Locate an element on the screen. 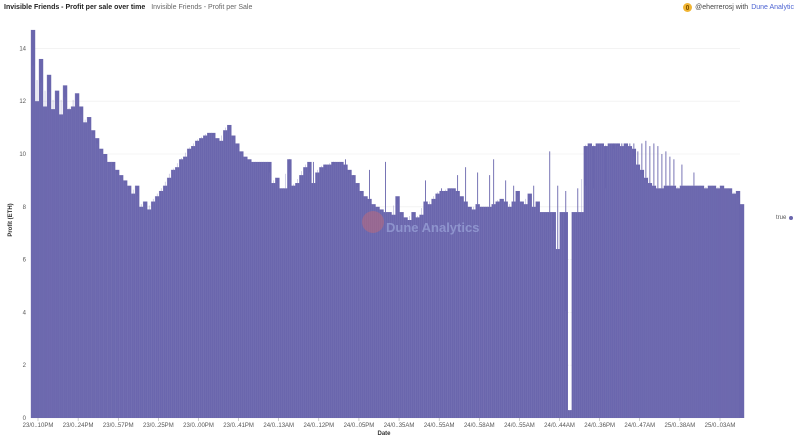 The width and height of the screenshot is (800, 438). x-tick-label: 24/0..12PM is located at coordinates (318, 426).